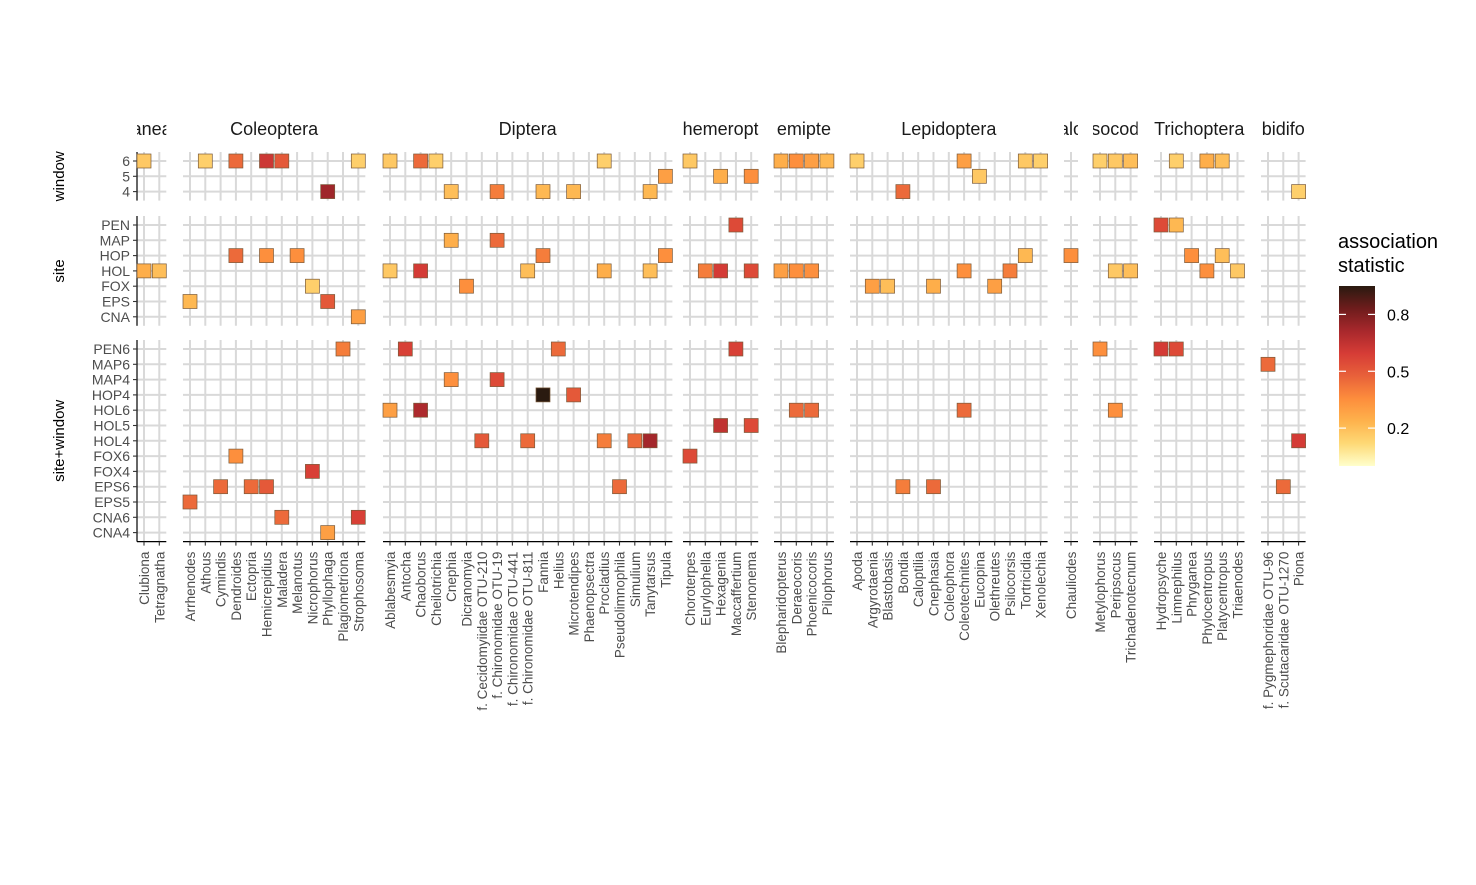 This screenshot has width=1476, height=885. Describe the element at coordinates (528, 629) in the screenshot. I see `x-tick-label: f. Chironomidae OTU-811` at that location.